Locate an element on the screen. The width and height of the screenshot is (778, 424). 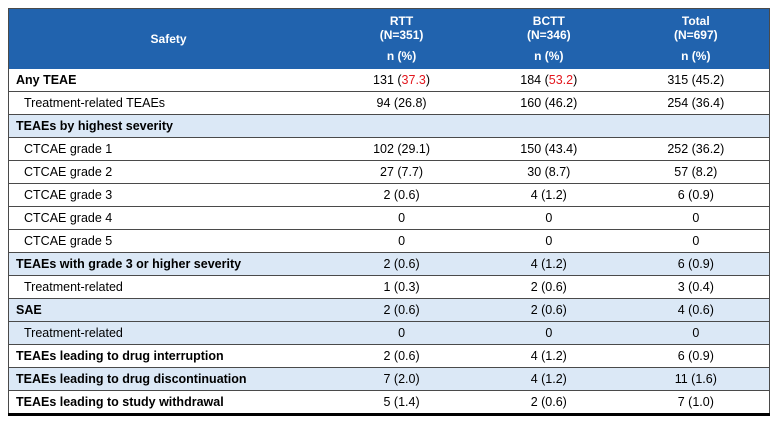
column-header-rtt: RTT (N=351) n (%) is located at coordinates (401, 38).